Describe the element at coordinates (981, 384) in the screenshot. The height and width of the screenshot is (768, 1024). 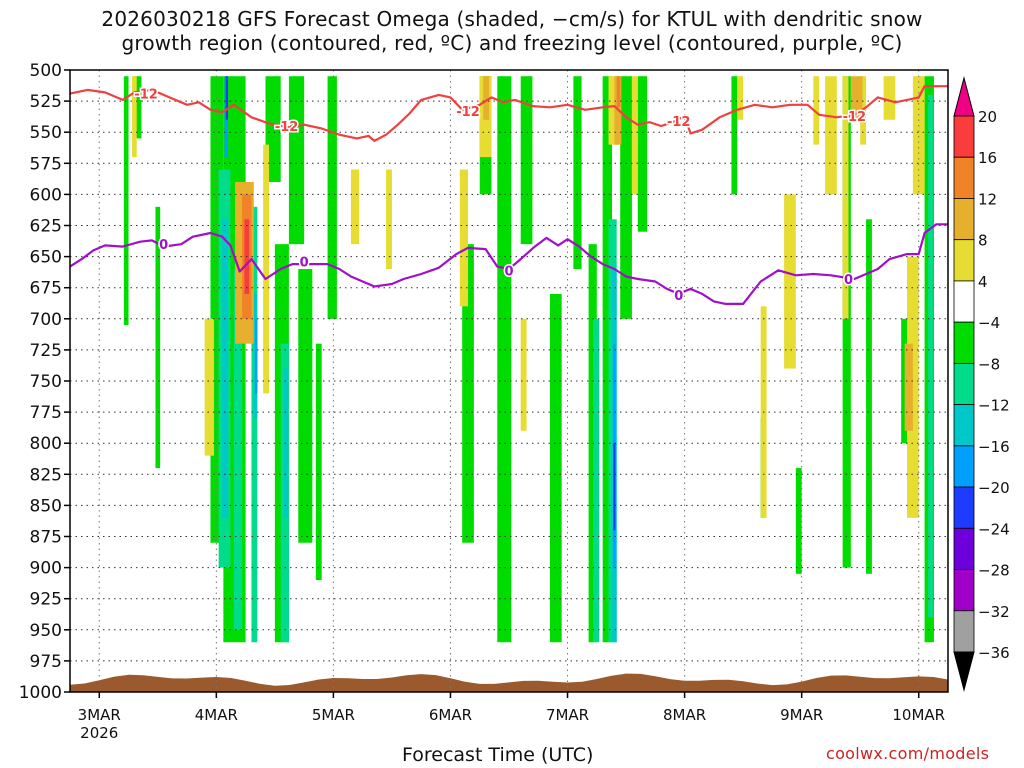
I see `colorbar: 20 16 12 8 4 −4 −8 −12 −16 −20 −24 −28 −32 −36` at that location.